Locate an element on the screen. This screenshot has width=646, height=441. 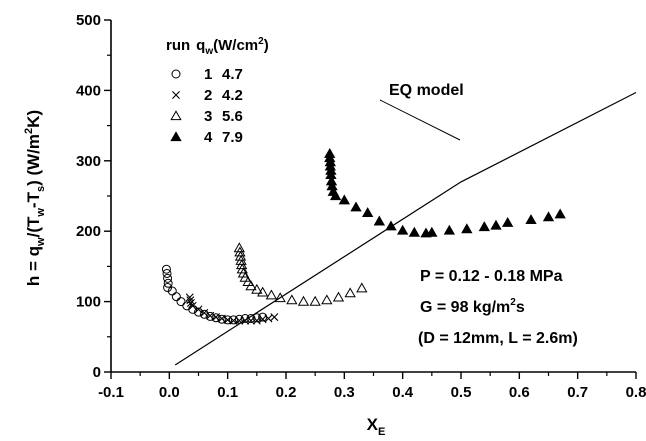
legend-header-unit-end: ) is located at coordinates (266, 45).